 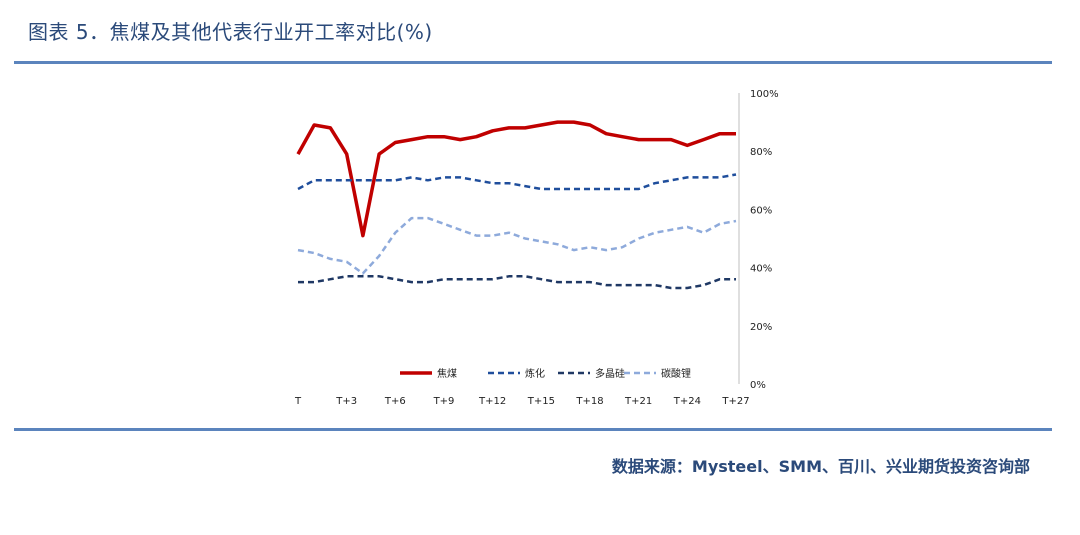 What do you see at coordinates (541, 401) in the screenshot?
I see `x-tick-label: T+15` at bounding box center [541, 401].